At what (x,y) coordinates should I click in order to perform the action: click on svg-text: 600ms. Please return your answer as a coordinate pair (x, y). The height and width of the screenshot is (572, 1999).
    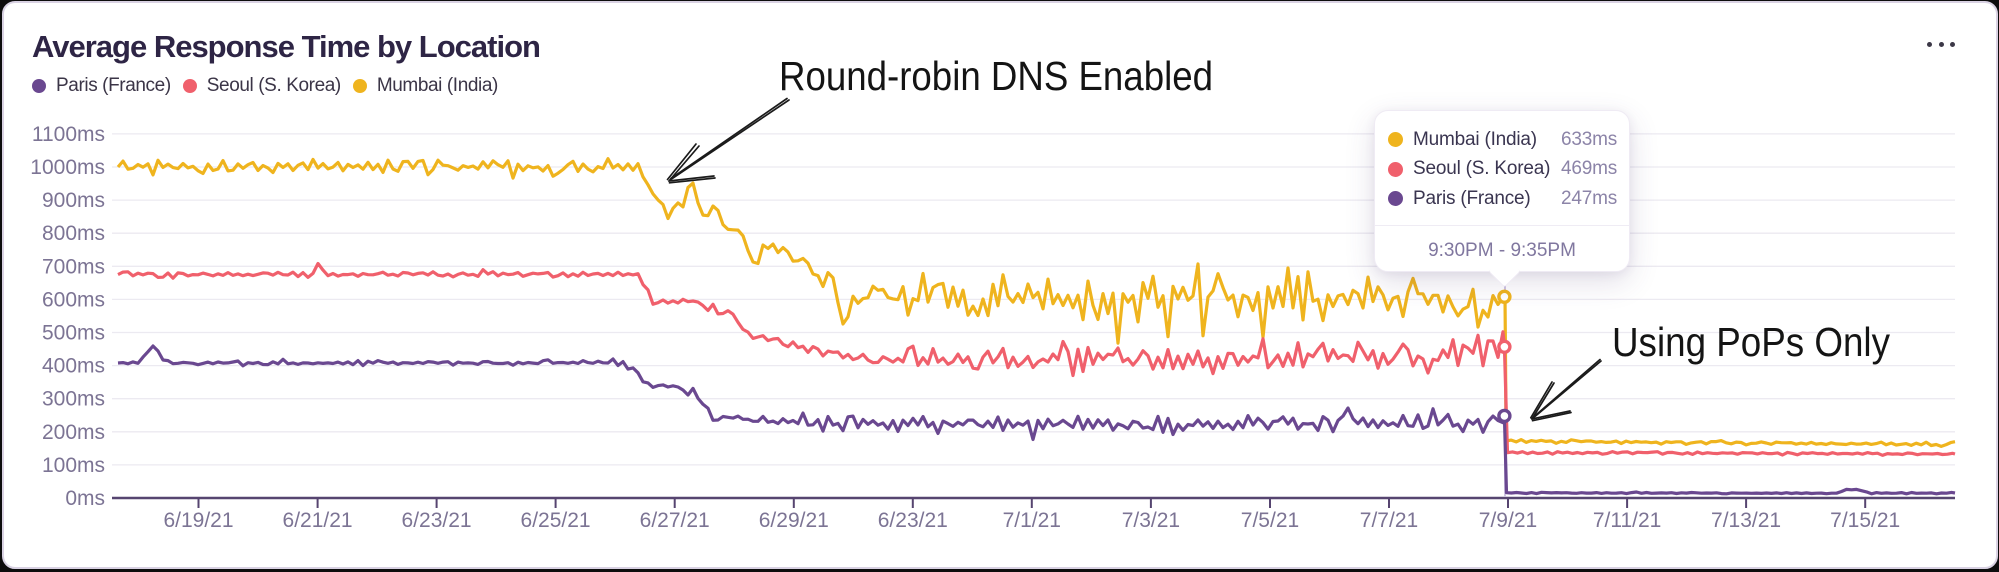
    Looking at the image, I should click on (73, 299).